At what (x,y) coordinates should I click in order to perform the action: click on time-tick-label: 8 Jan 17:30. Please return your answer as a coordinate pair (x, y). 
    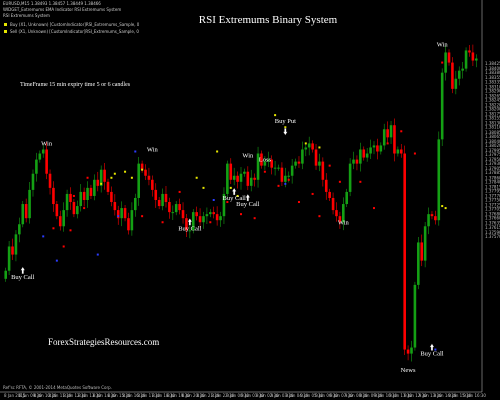
    Looking at the image, I should click on (148, 395).